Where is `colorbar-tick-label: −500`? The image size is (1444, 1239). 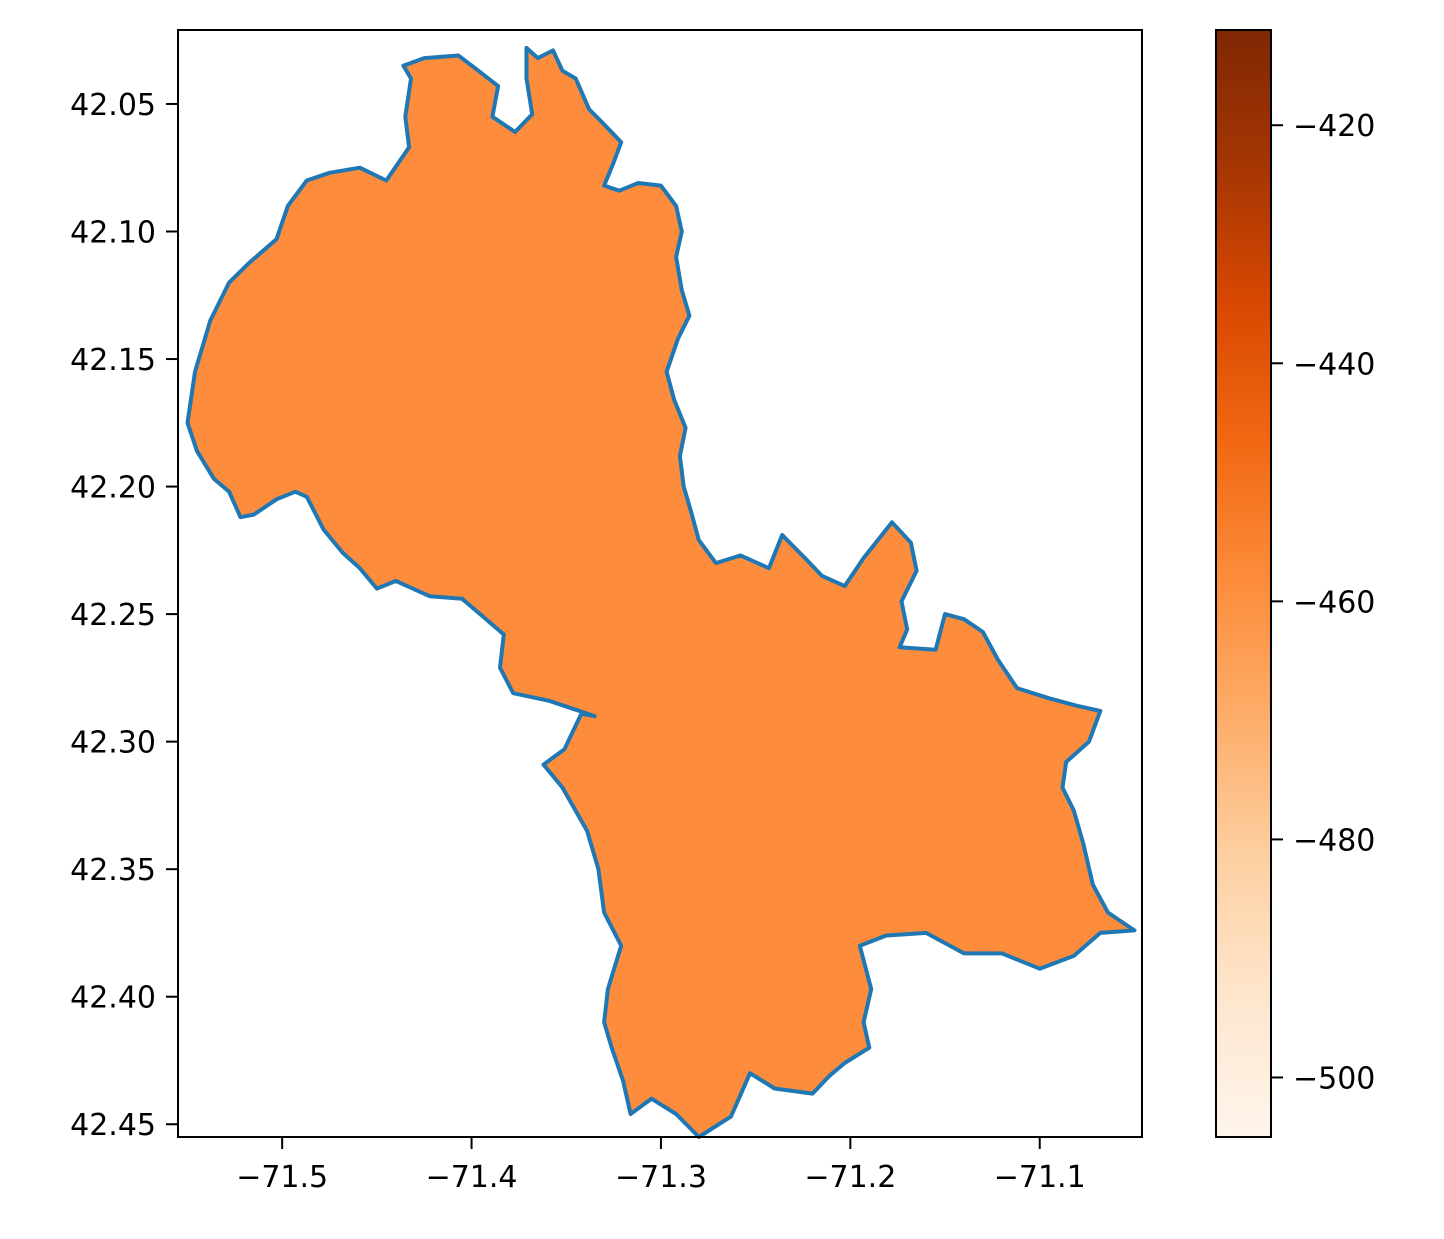 colorbar-tick-label: −500 is located at coordinates (1334, 1078).